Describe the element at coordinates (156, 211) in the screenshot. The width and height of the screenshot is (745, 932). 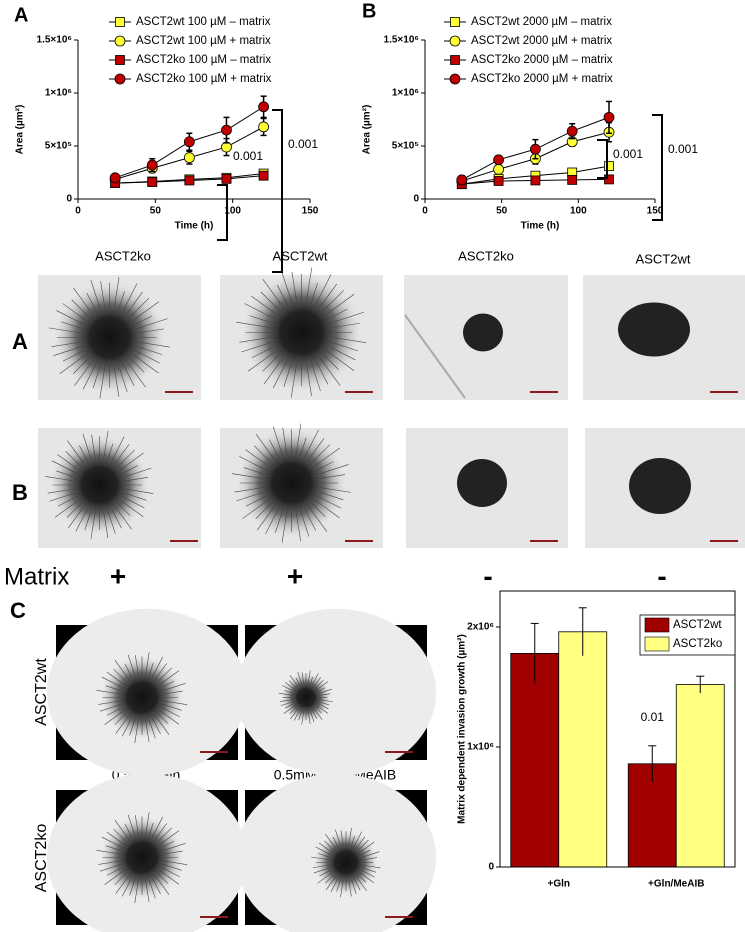
I see `x-tick-label: 50` at that location.